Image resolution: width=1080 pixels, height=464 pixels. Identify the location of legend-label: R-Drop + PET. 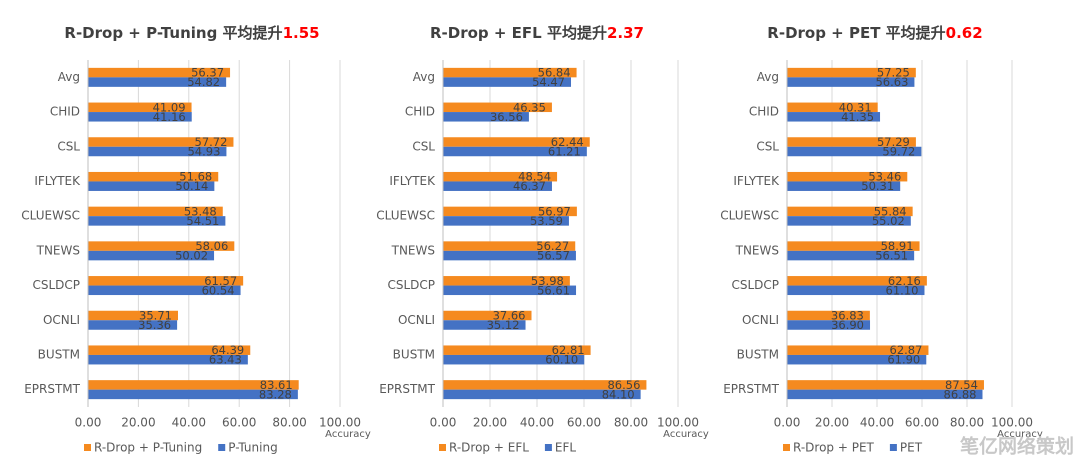
(834, 448).